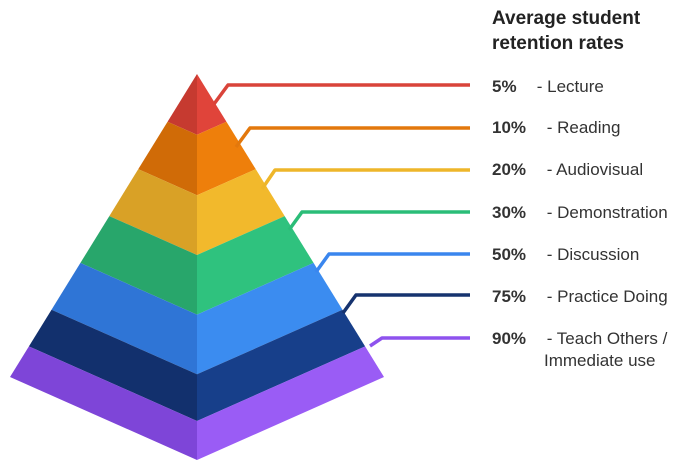 This screenshot has width=675, height=462. What do you see at coordinates (509, 254) in the screenshot?
I see `level-percent: 50%` at bounding box center [509, 254].